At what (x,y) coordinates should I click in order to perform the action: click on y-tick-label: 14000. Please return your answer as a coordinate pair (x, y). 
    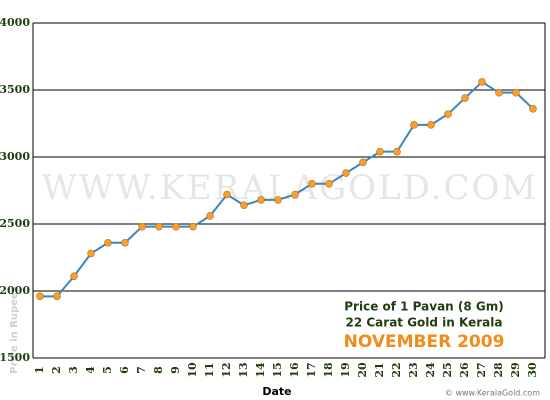
    Looking at the image, I should click on (15, 22).